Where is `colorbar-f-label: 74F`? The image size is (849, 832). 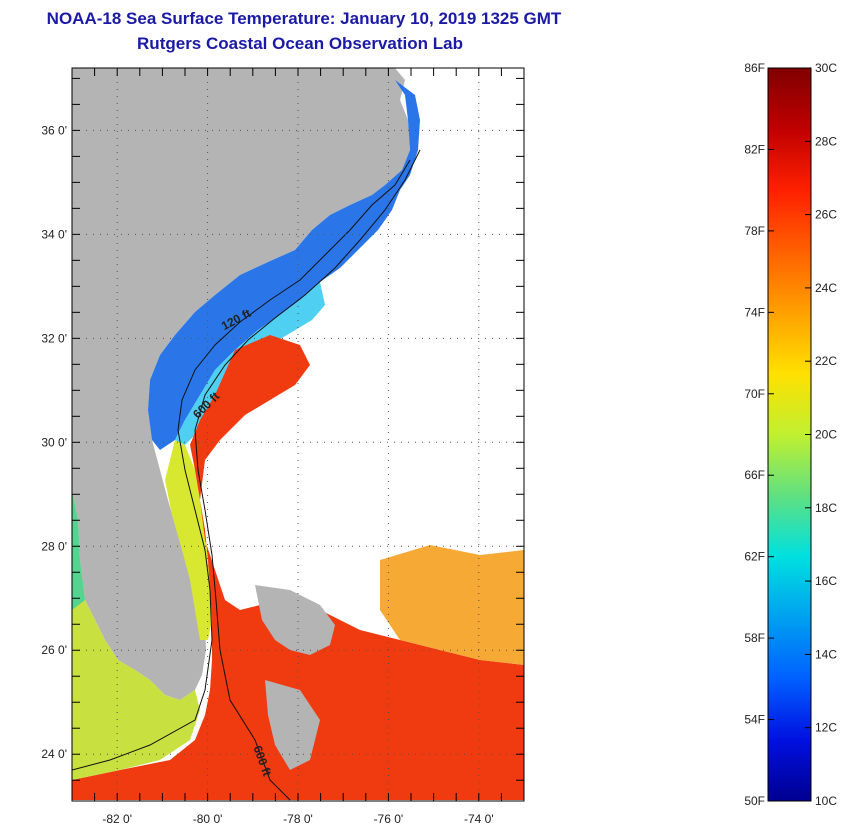 colorbar-f-label: 74F is located at coordinates (754, 312).